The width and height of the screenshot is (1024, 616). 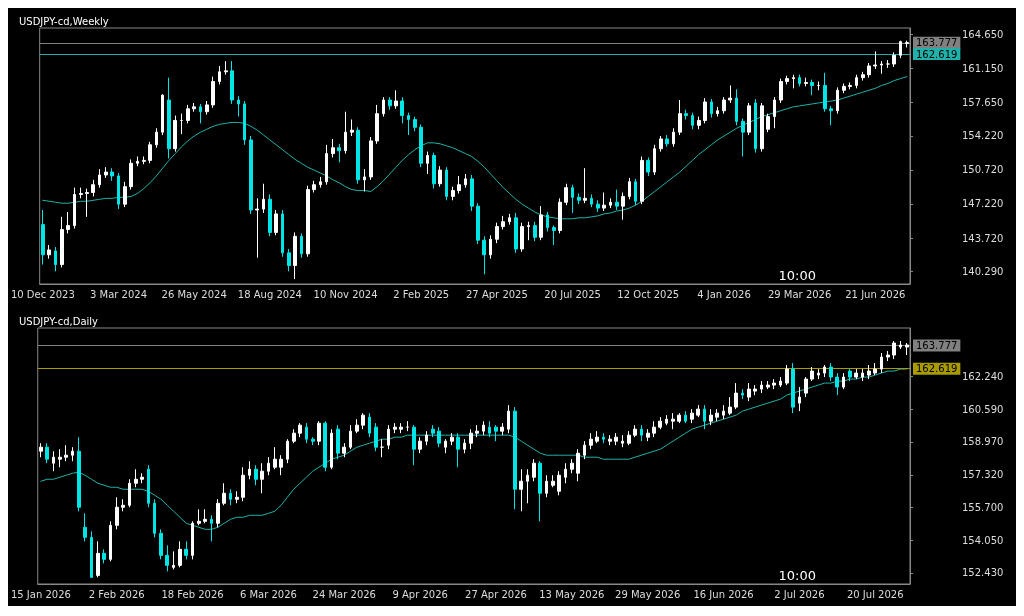 I want to click on x-tick-label: 2 Feb 2026, so click(x=116, y=594).